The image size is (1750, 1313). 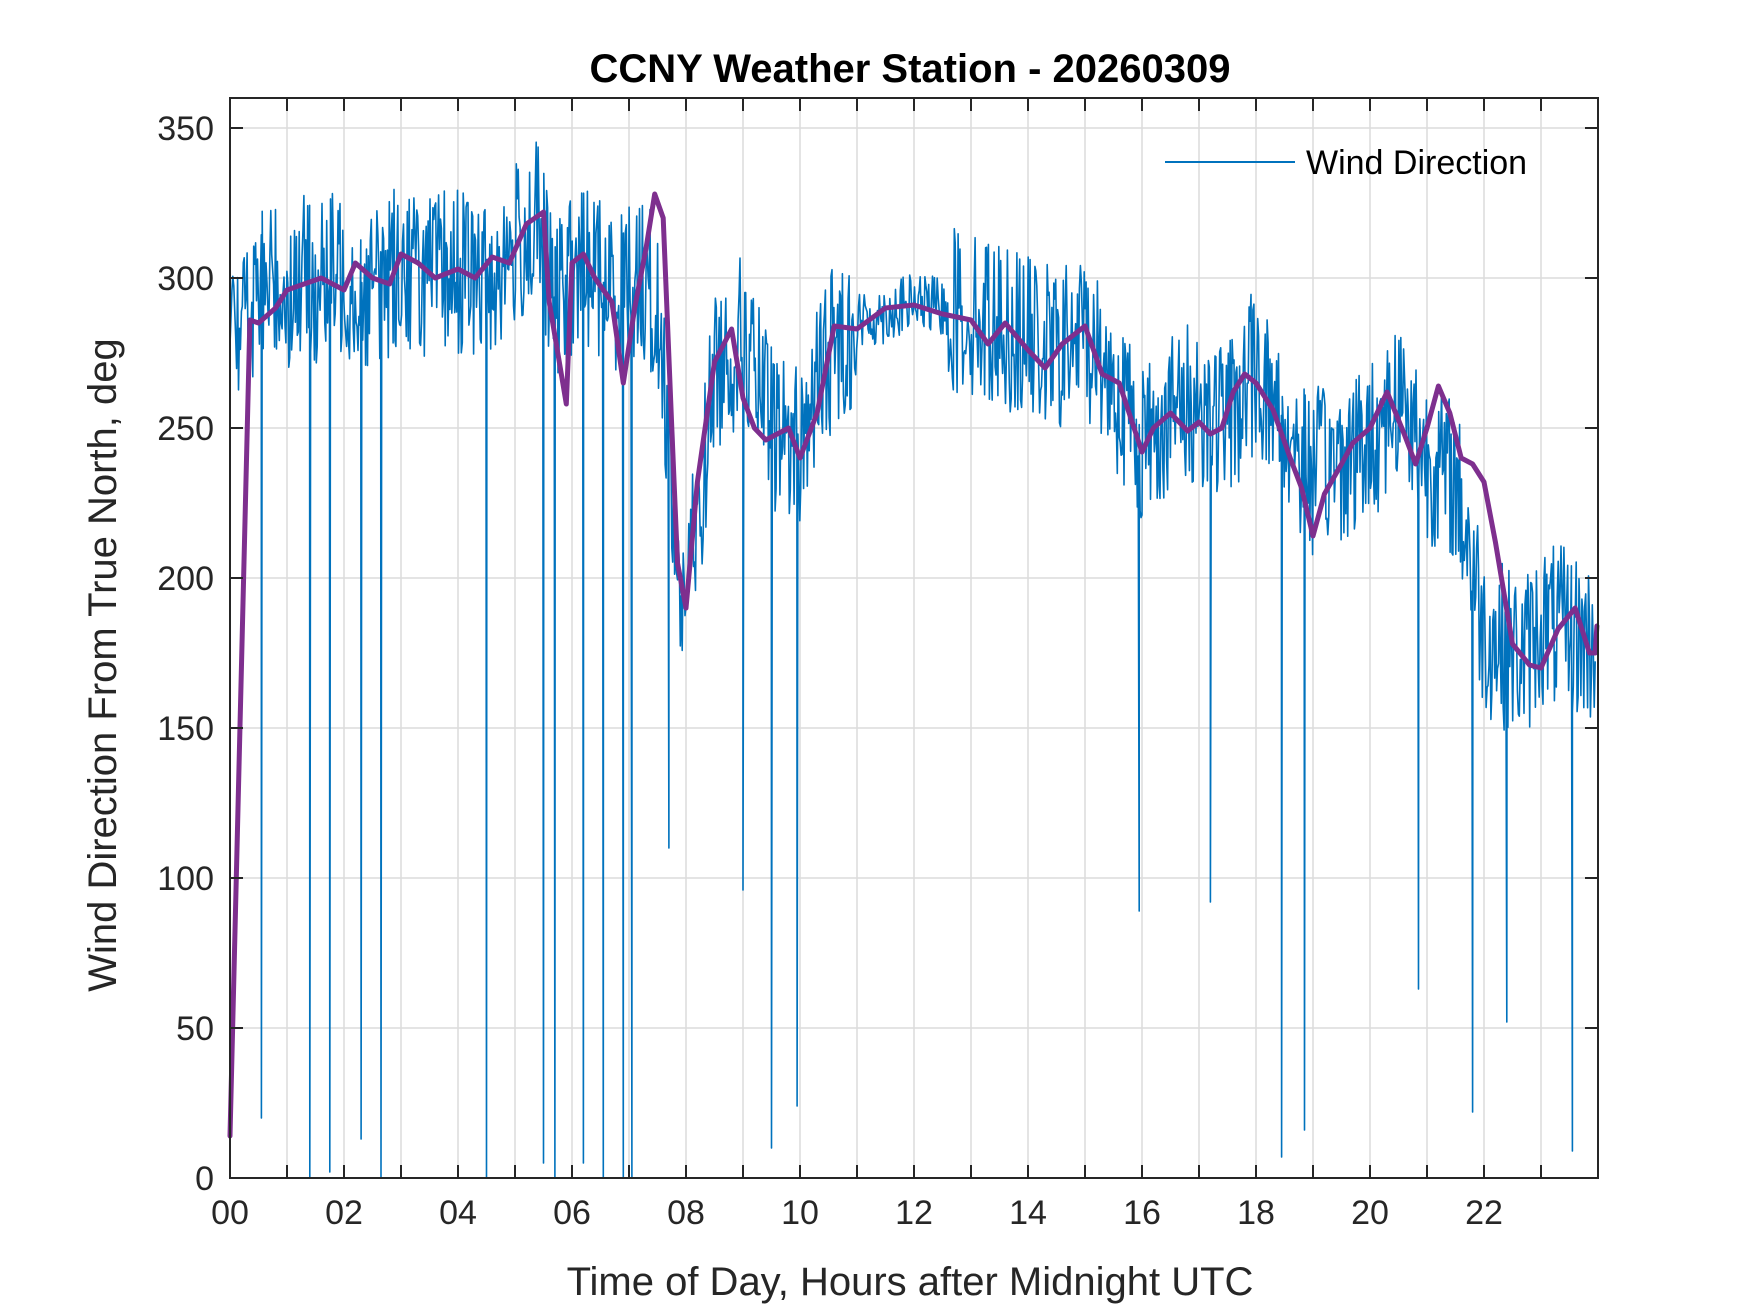 I want to click on x-tick-label: 18, so click(x=1256, y=1213).